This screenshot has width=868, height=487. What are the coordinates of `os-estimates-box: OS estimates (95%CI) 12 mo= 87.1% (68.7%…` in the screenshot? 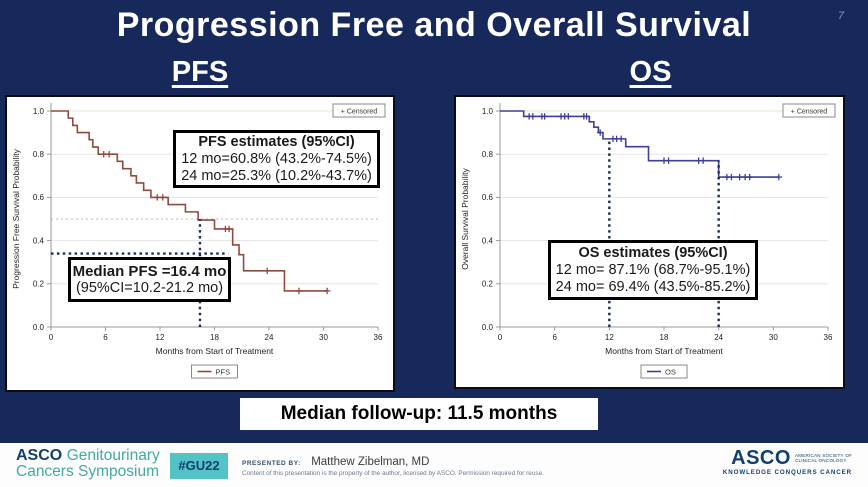 It's located at (653, 270).